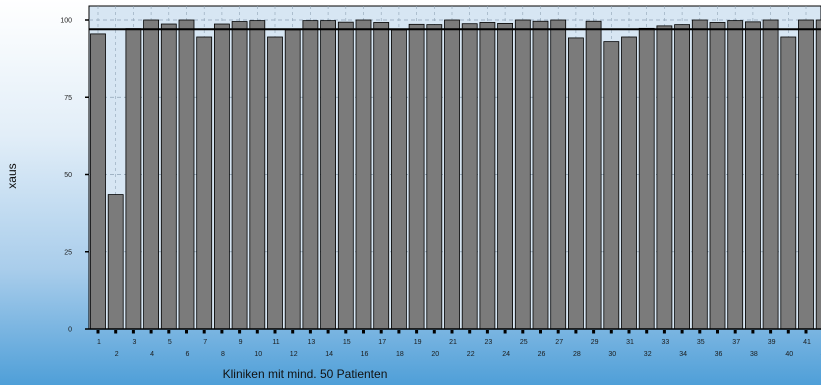 The image size is (821, 385). What do you see at coordinates (382, 342) in the screenshot?
I see `x-tick-label: 17` at bounding box center [382, 342].